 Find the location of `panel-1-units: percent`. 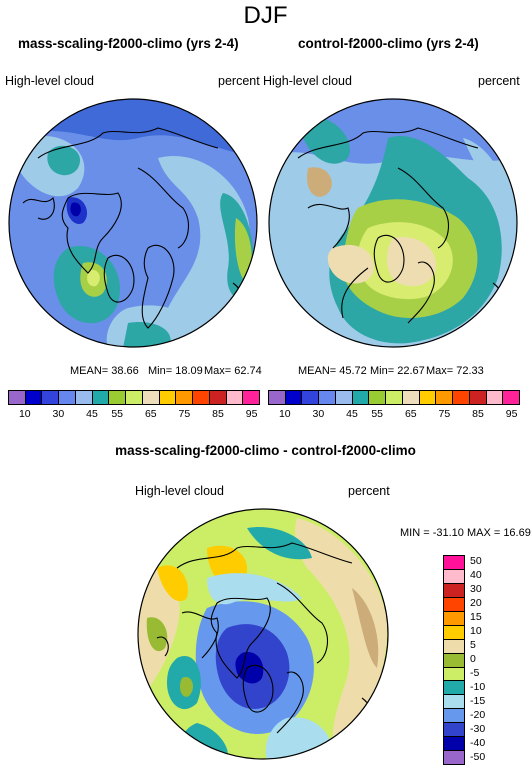

panel-1-units: percent is located at coordinates (239, 81).